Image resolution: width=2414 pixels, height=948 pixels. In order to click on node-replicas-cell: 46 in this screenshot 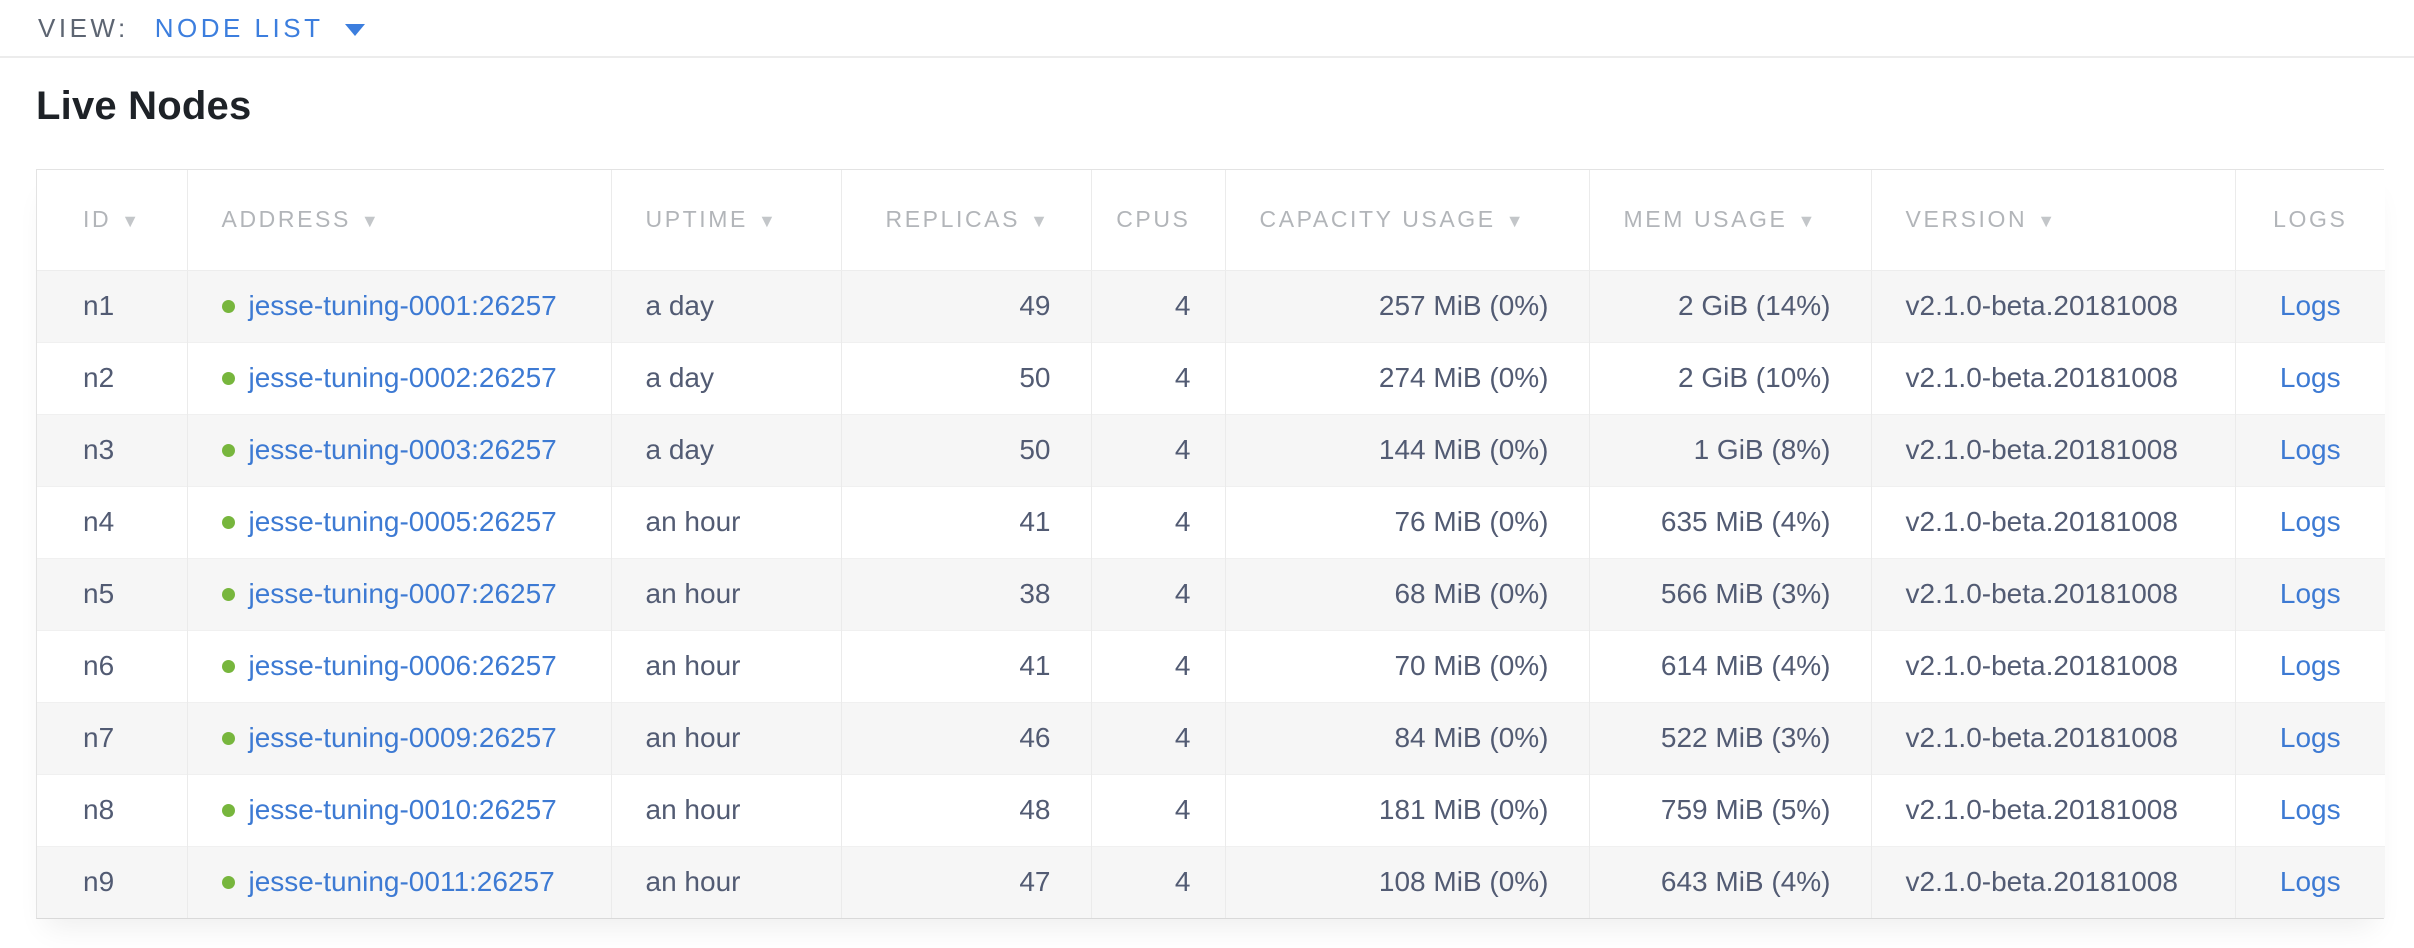, I will do `click(965, 738)`.